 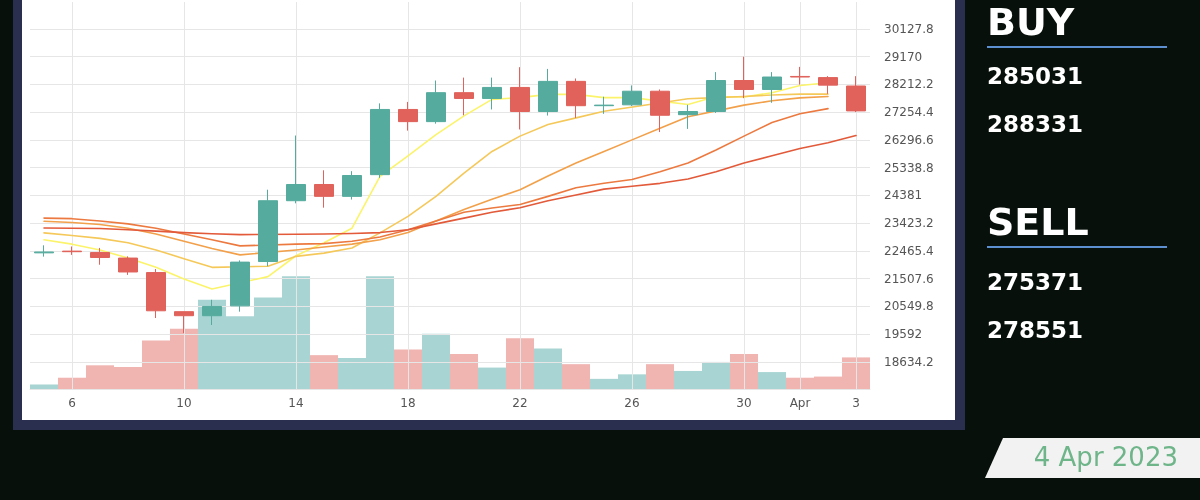 I want to click on x-tick-label: 10, so click(x=184, y=403).